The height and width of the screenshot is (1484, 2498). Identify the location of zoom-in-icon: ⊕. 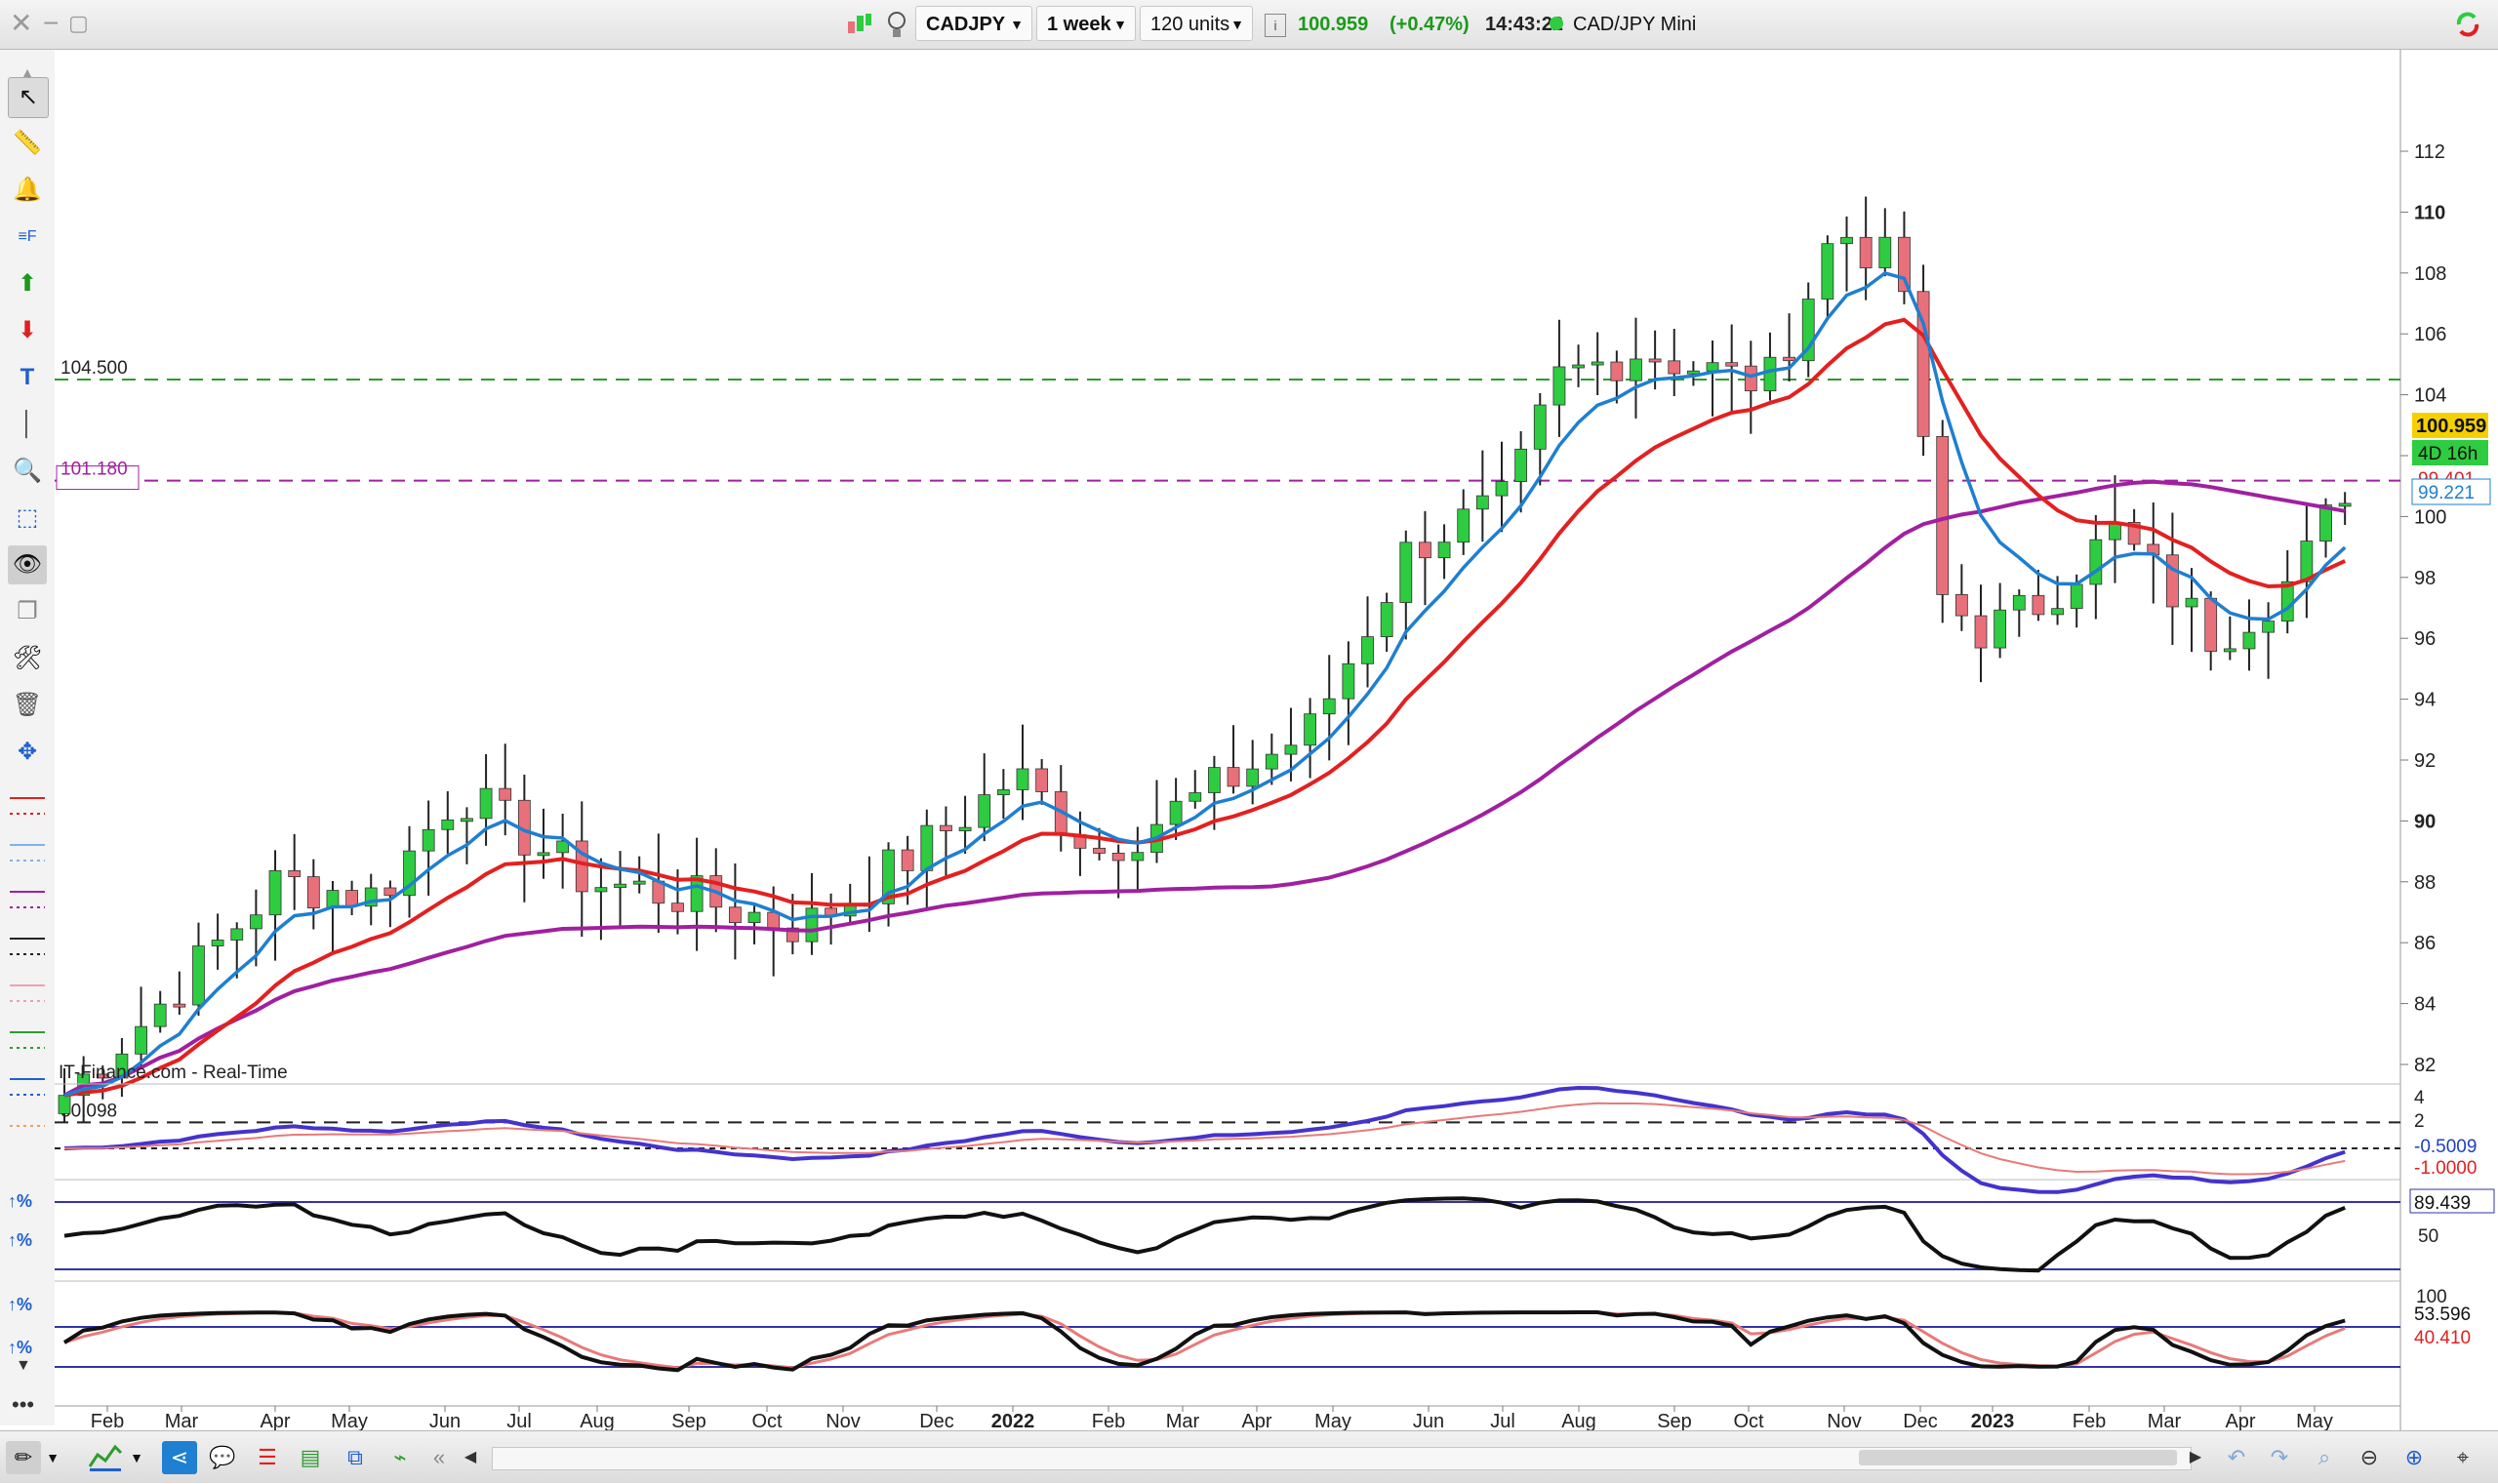
(2414, 1457).